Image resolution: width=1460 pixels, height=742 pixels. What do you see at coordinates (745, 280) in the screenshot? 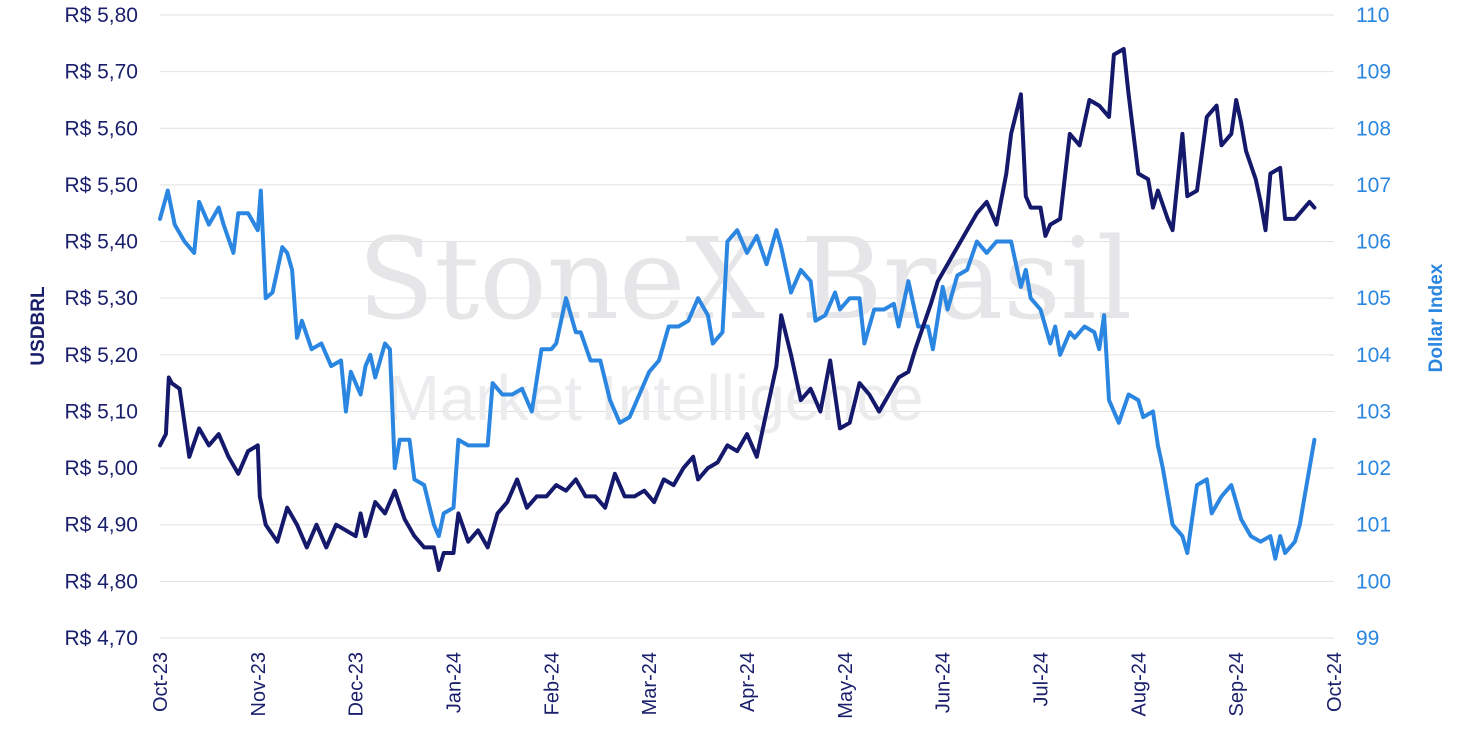
I see `watermark-brand: StoneX Brasil` at bounding box center [745, 280].